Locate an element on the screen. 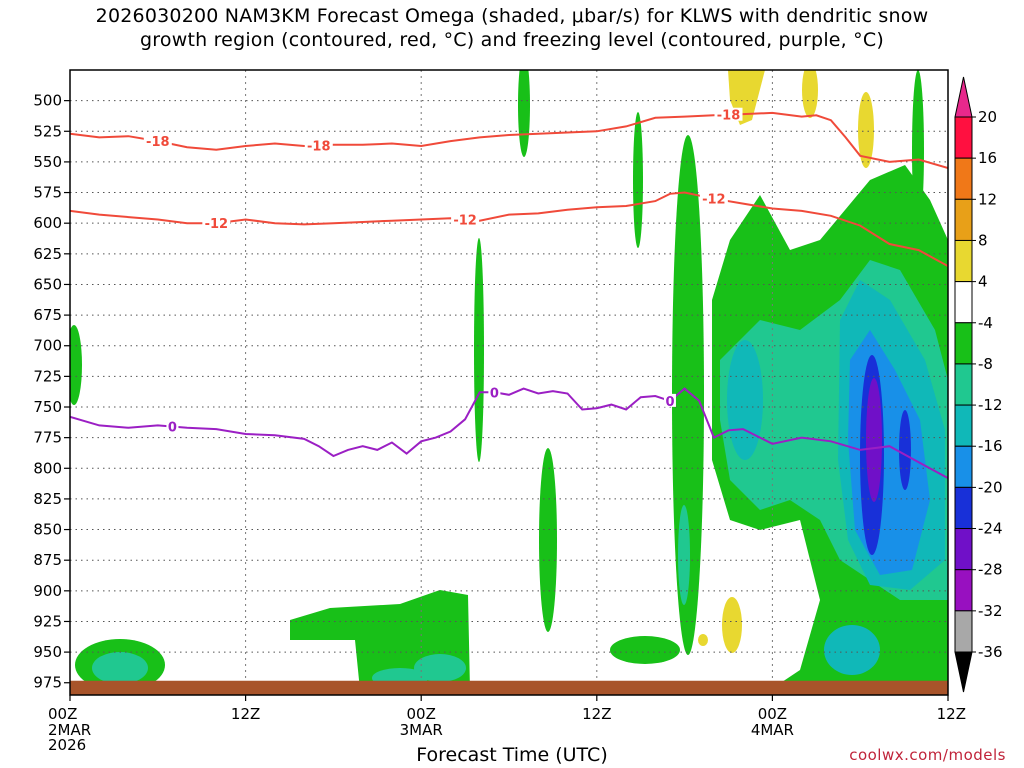  colorbar-label: 20 is located at coordinates (987, 117).